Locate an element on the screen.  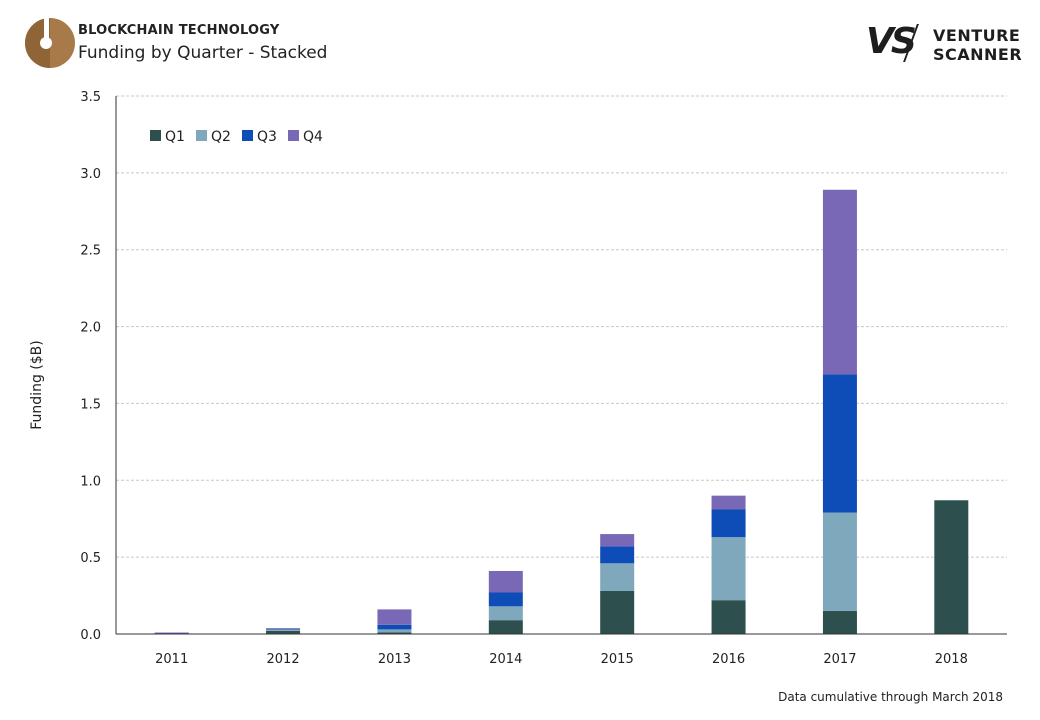
y-tick-label: 1.0 is located at coordinates (90, 481).